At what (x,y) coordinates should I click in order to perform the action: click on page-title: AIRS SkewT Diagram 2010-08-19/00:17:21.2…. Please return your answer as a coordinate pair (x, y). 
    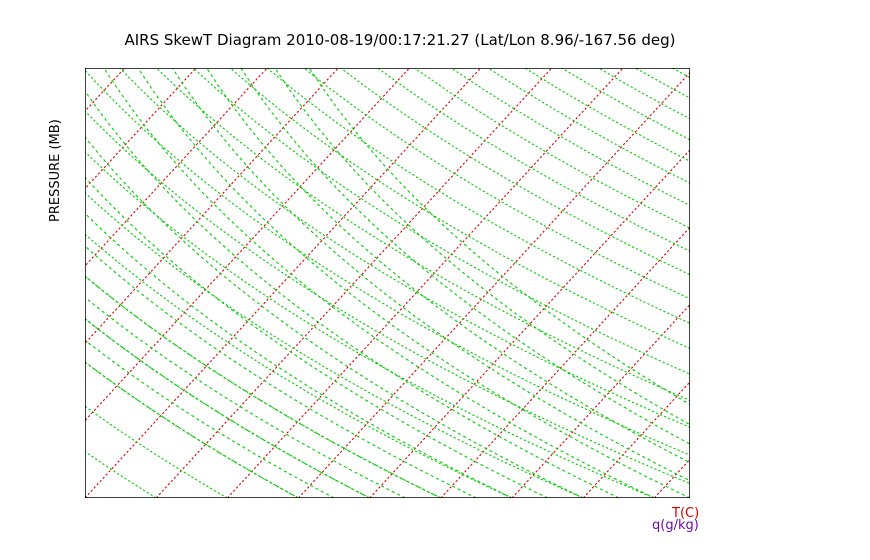
    Looking at the image, I should click on (400, 40).